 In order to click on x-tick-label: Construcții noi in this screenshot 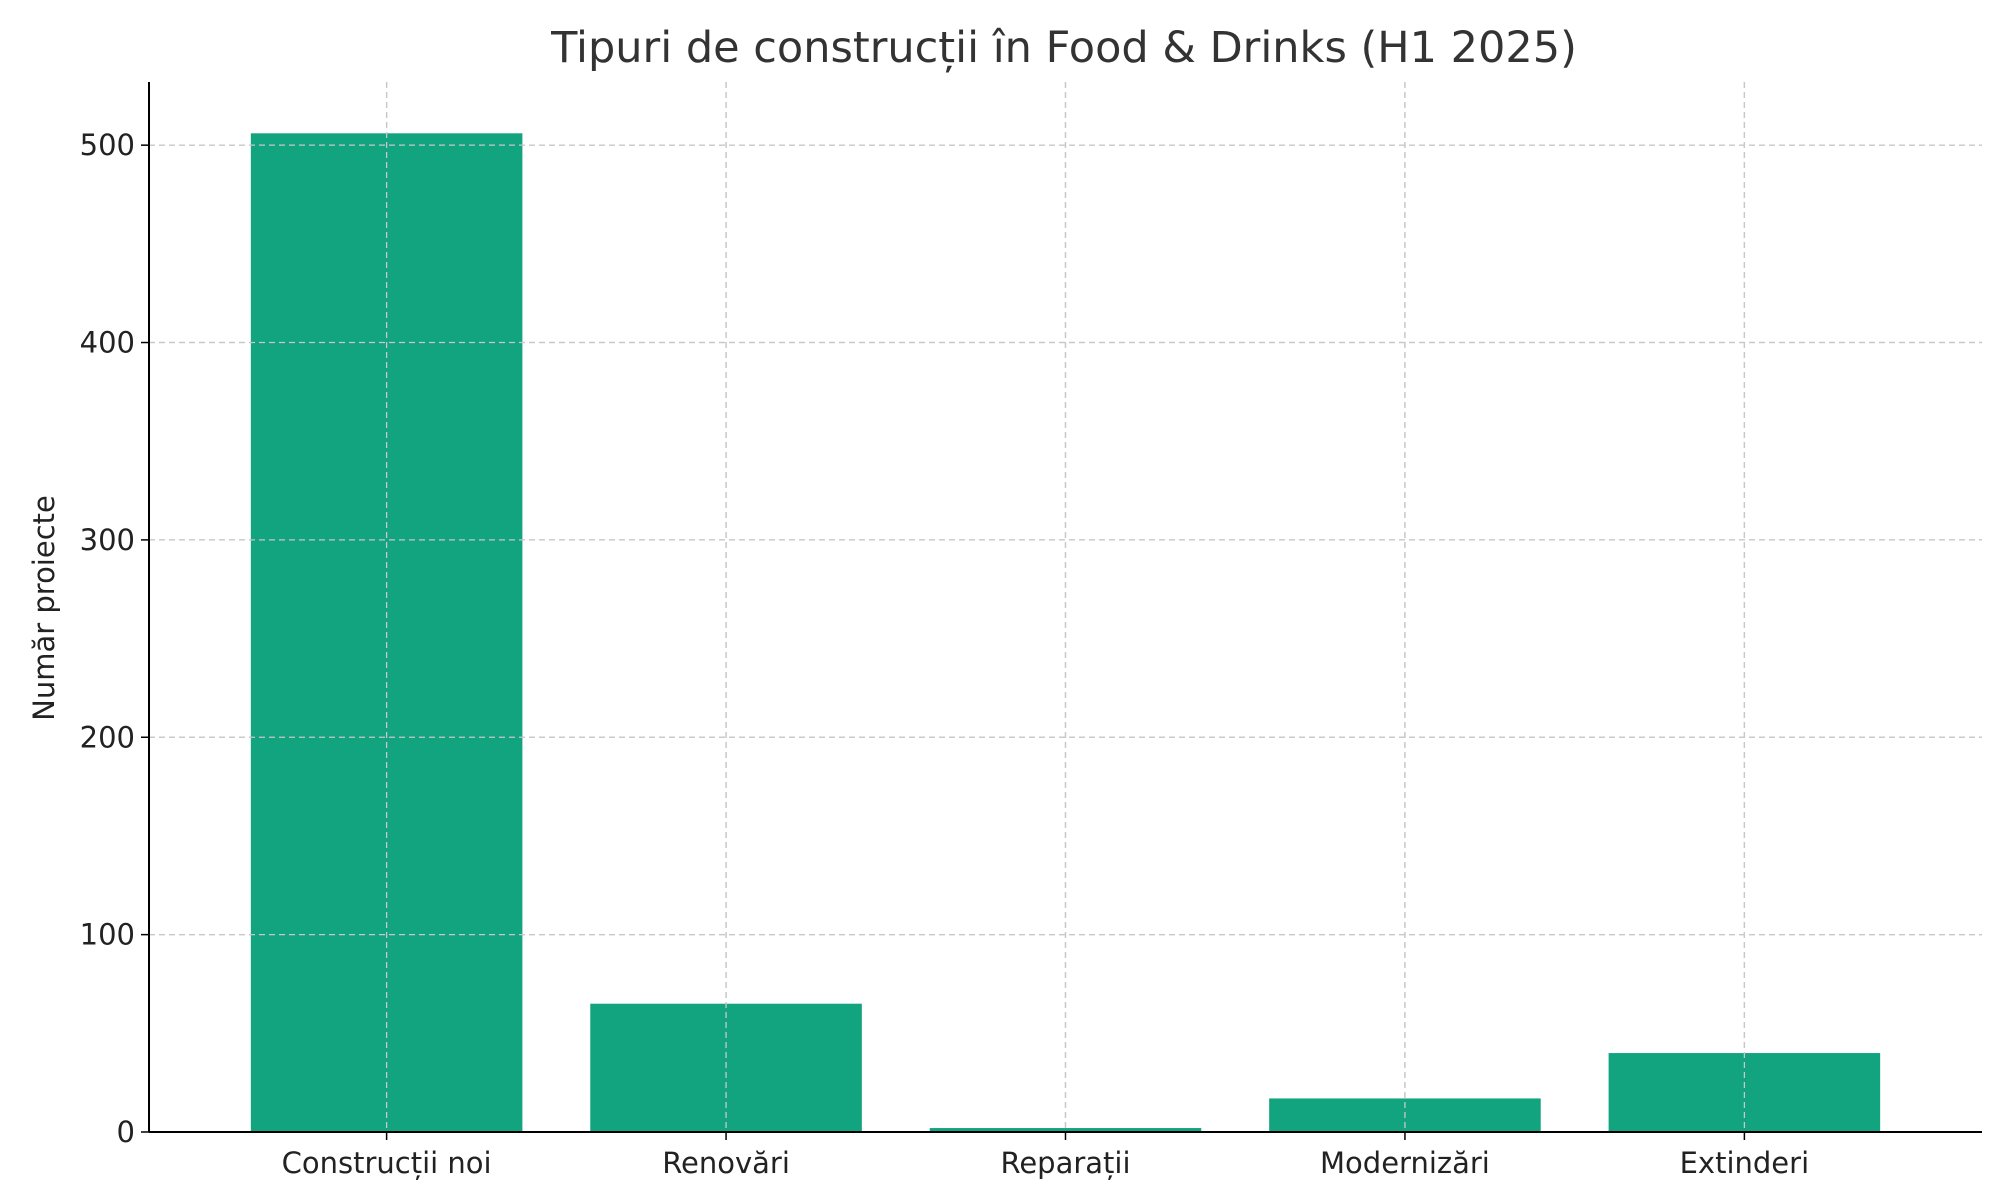, I will do `click(387, 1163)`.